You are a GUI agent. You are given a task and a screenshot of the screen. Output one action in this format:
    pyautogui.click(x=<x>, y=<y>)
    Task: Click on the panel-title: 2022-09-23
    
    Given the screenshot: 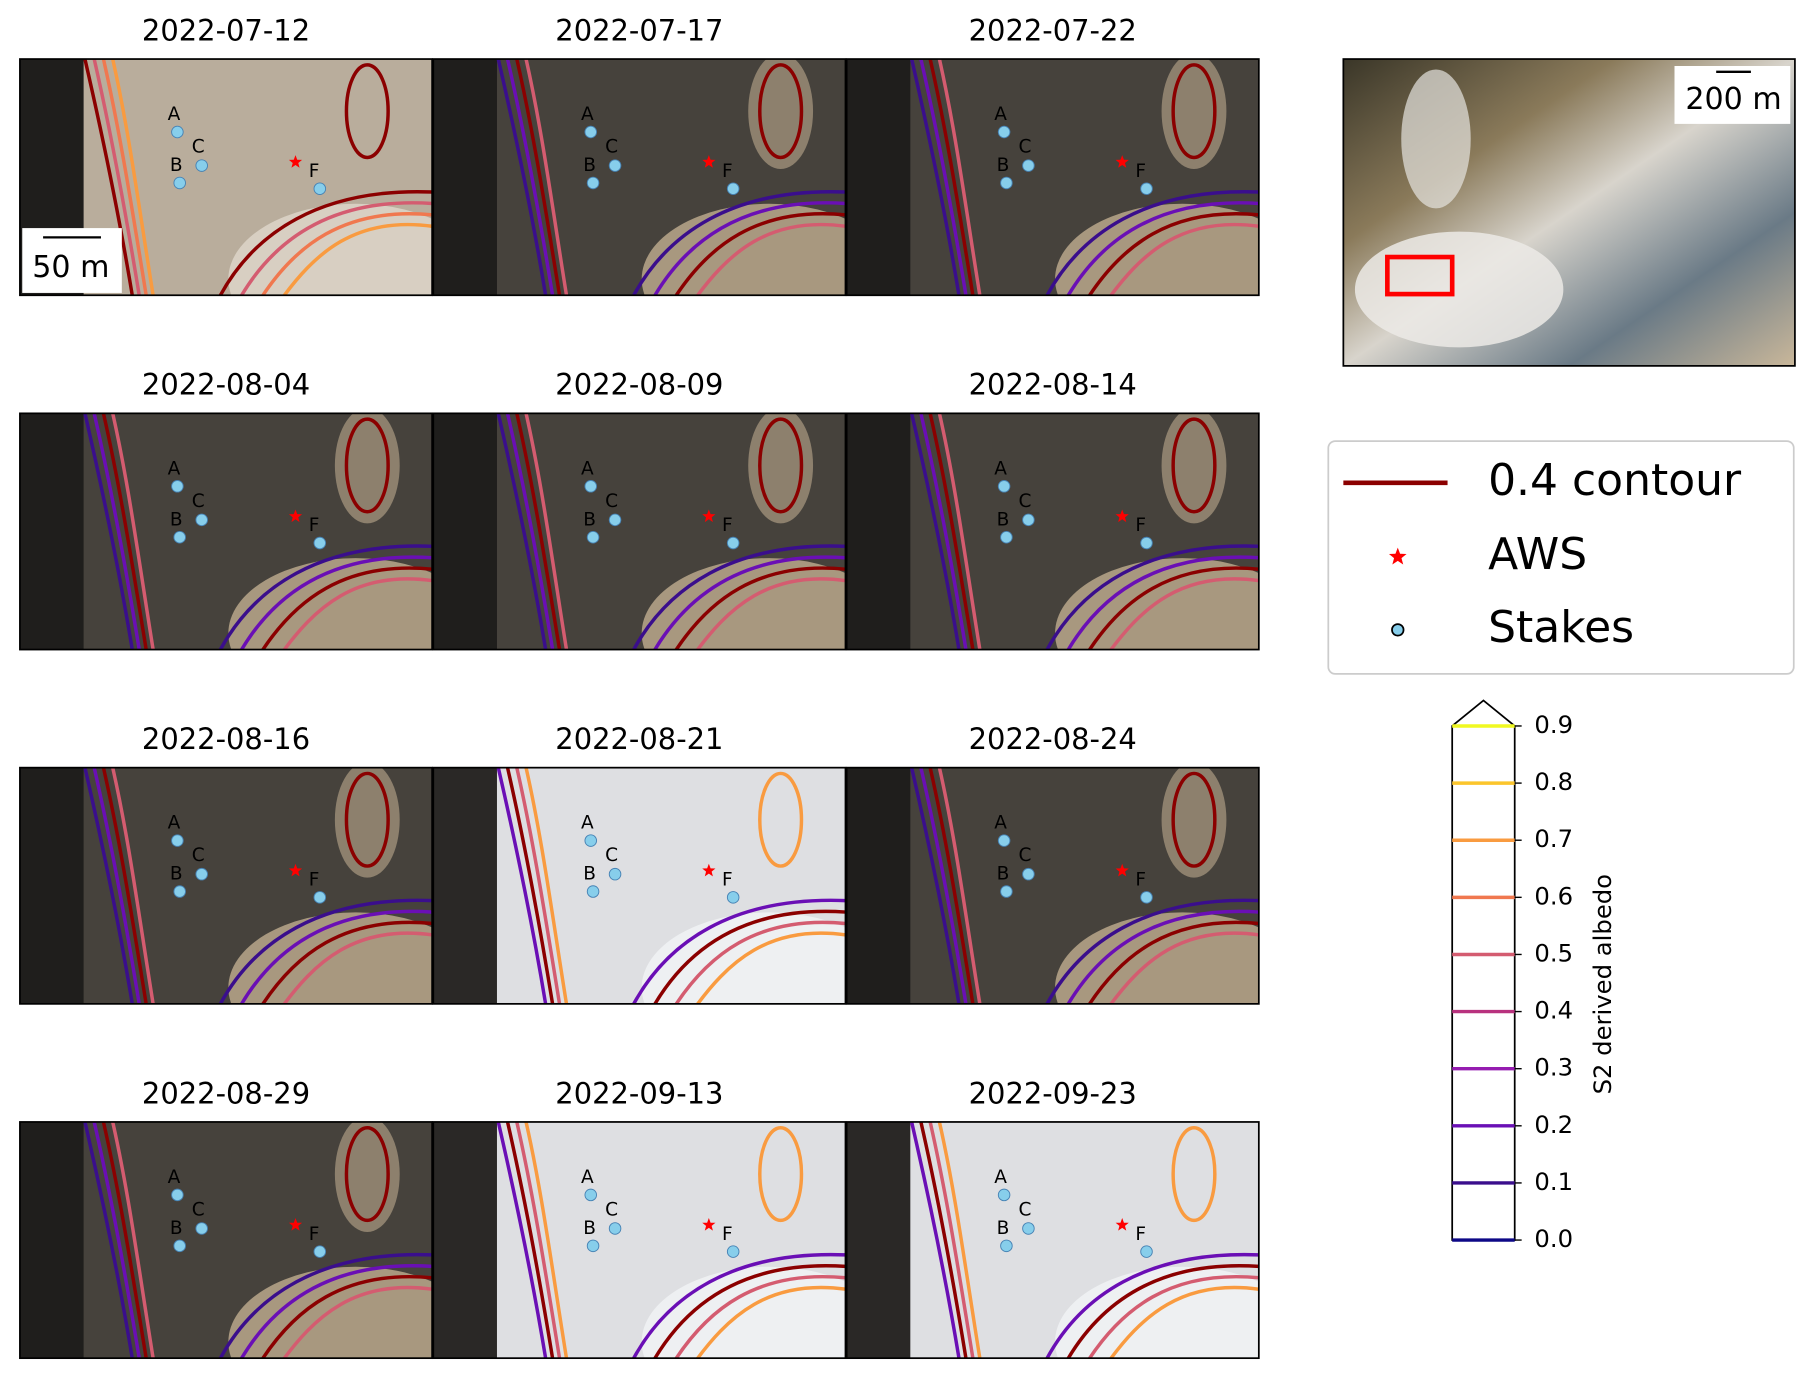 What is the action you would take?
    pyautogui.click(x=1053, y=1093)
    